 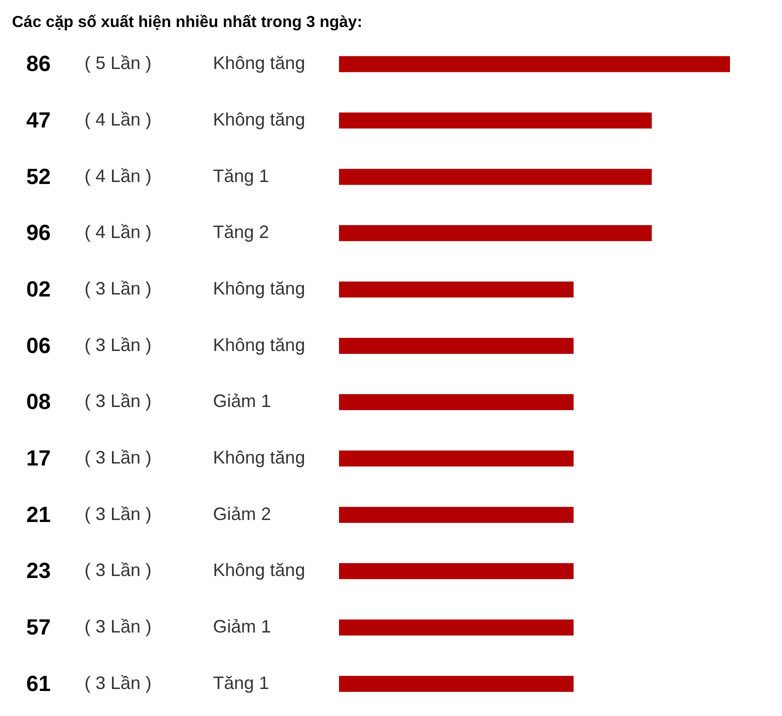 What do you see at coordinates (38, 120) in the screenshot?
I see `y-tick-label: 47` at bounding box center [38, 120].